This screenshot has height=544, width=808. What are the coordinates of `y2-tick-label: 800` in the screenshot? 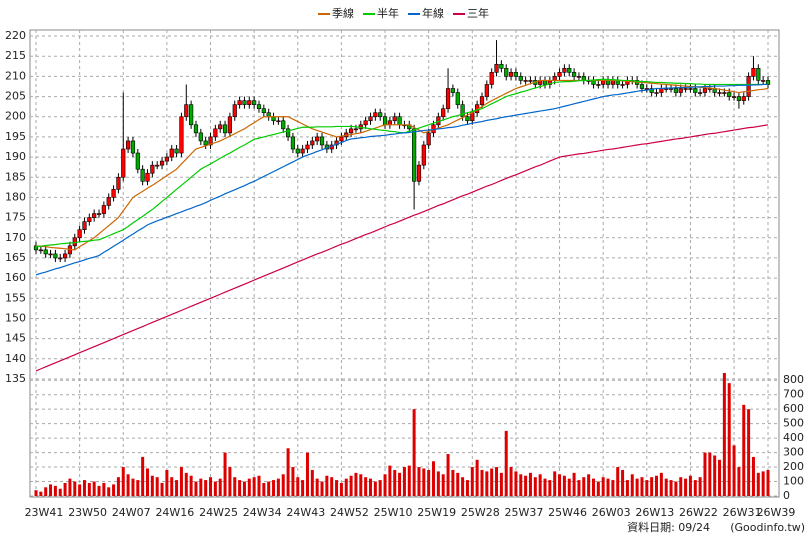 It's located at (793, 379).